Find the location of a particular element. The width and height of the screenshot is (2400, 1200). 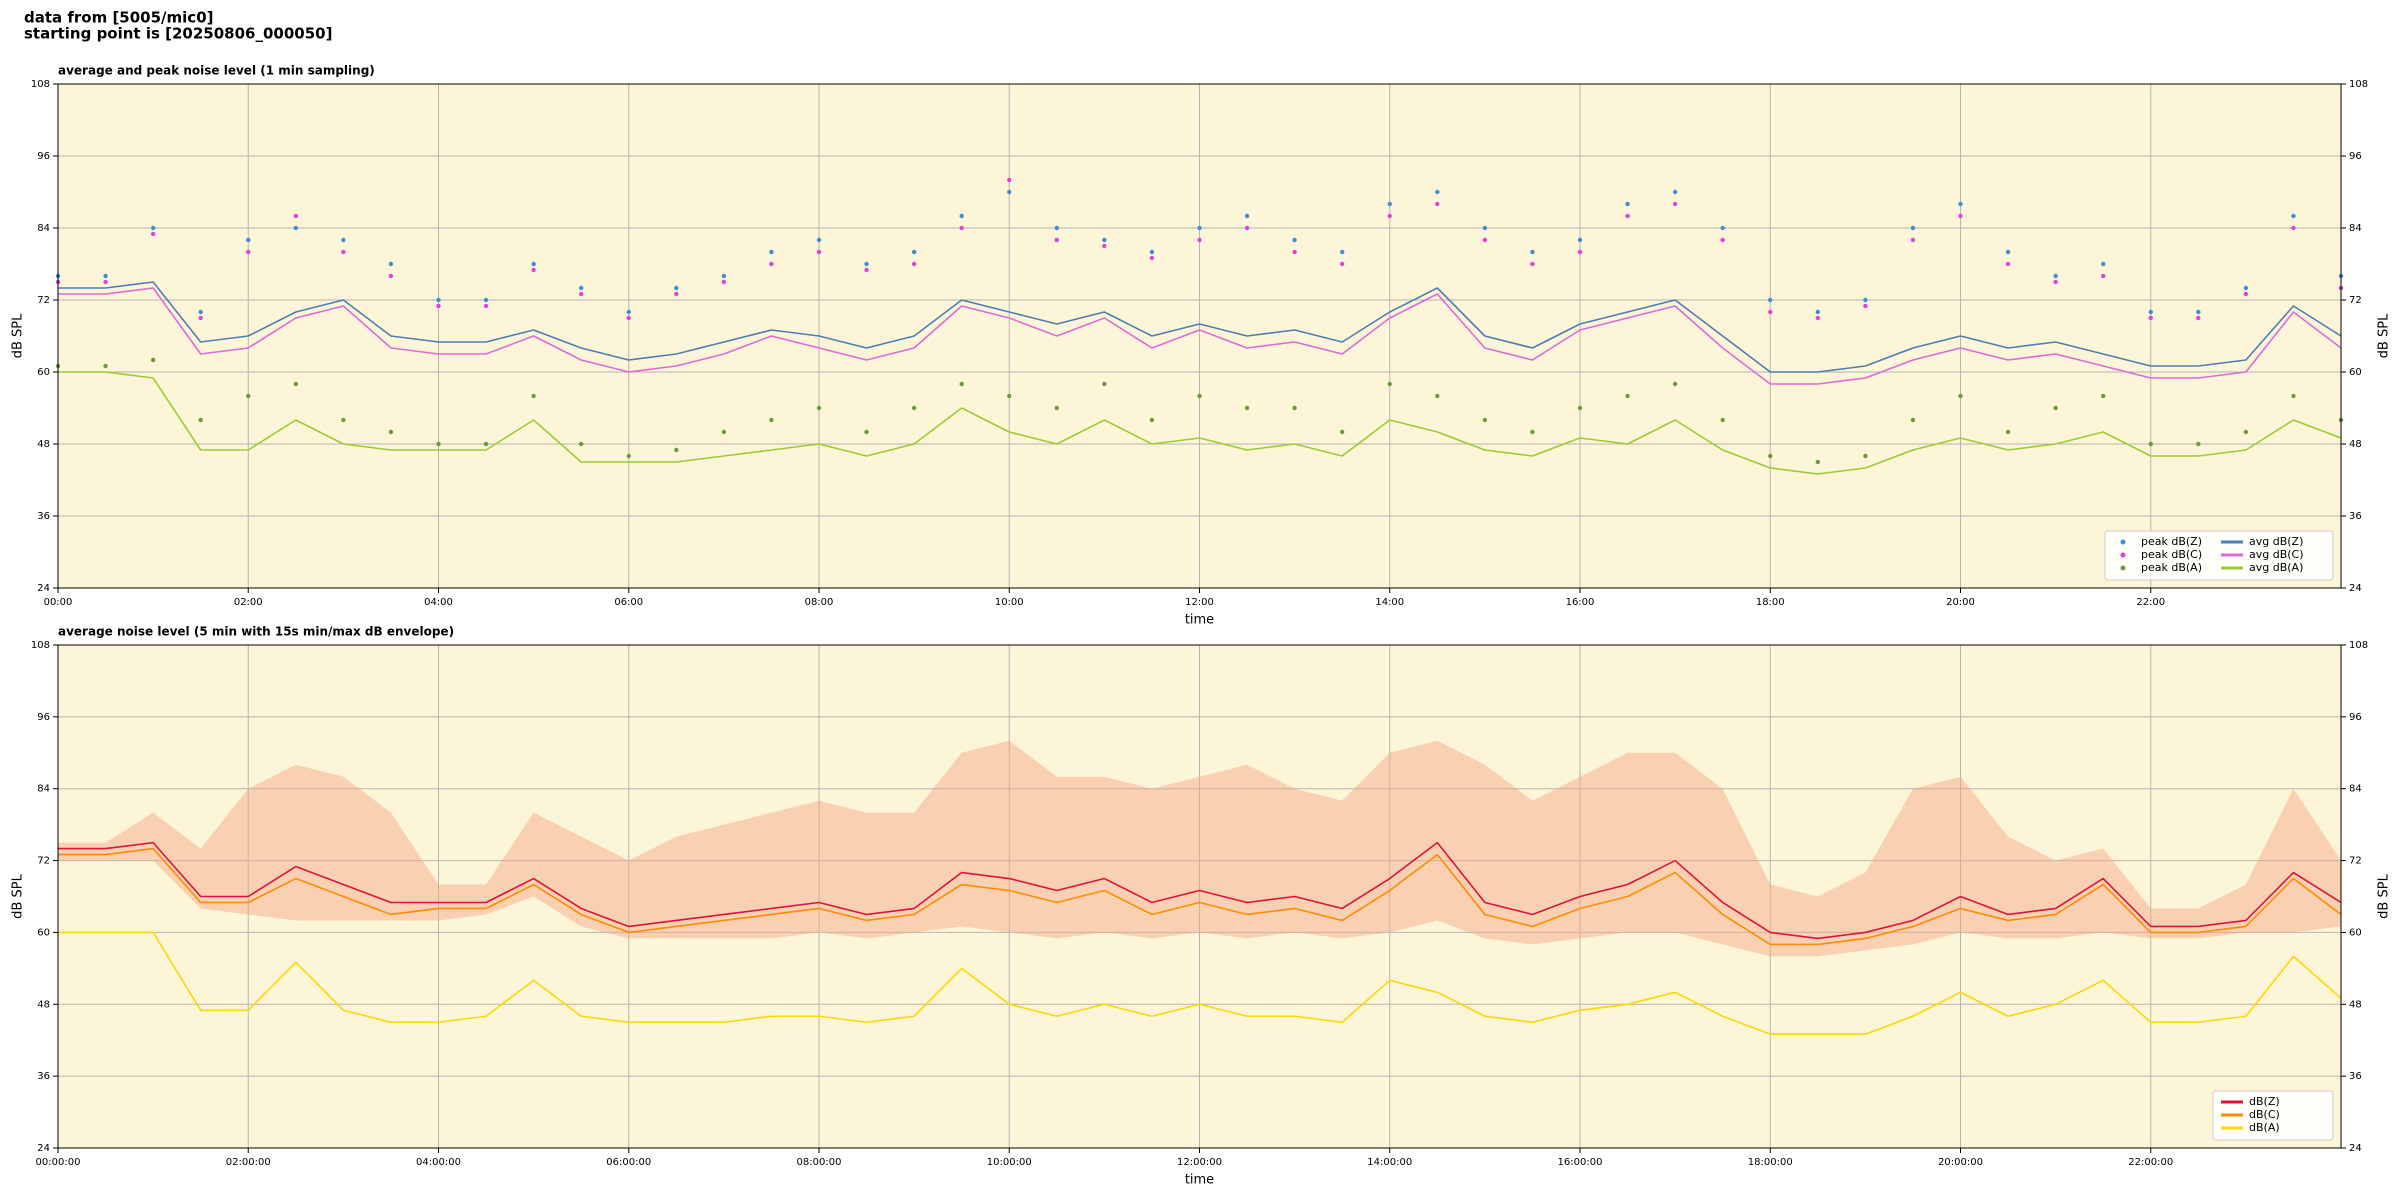

x-tick-label: 12:00 is located at coordinates (1199, 602).